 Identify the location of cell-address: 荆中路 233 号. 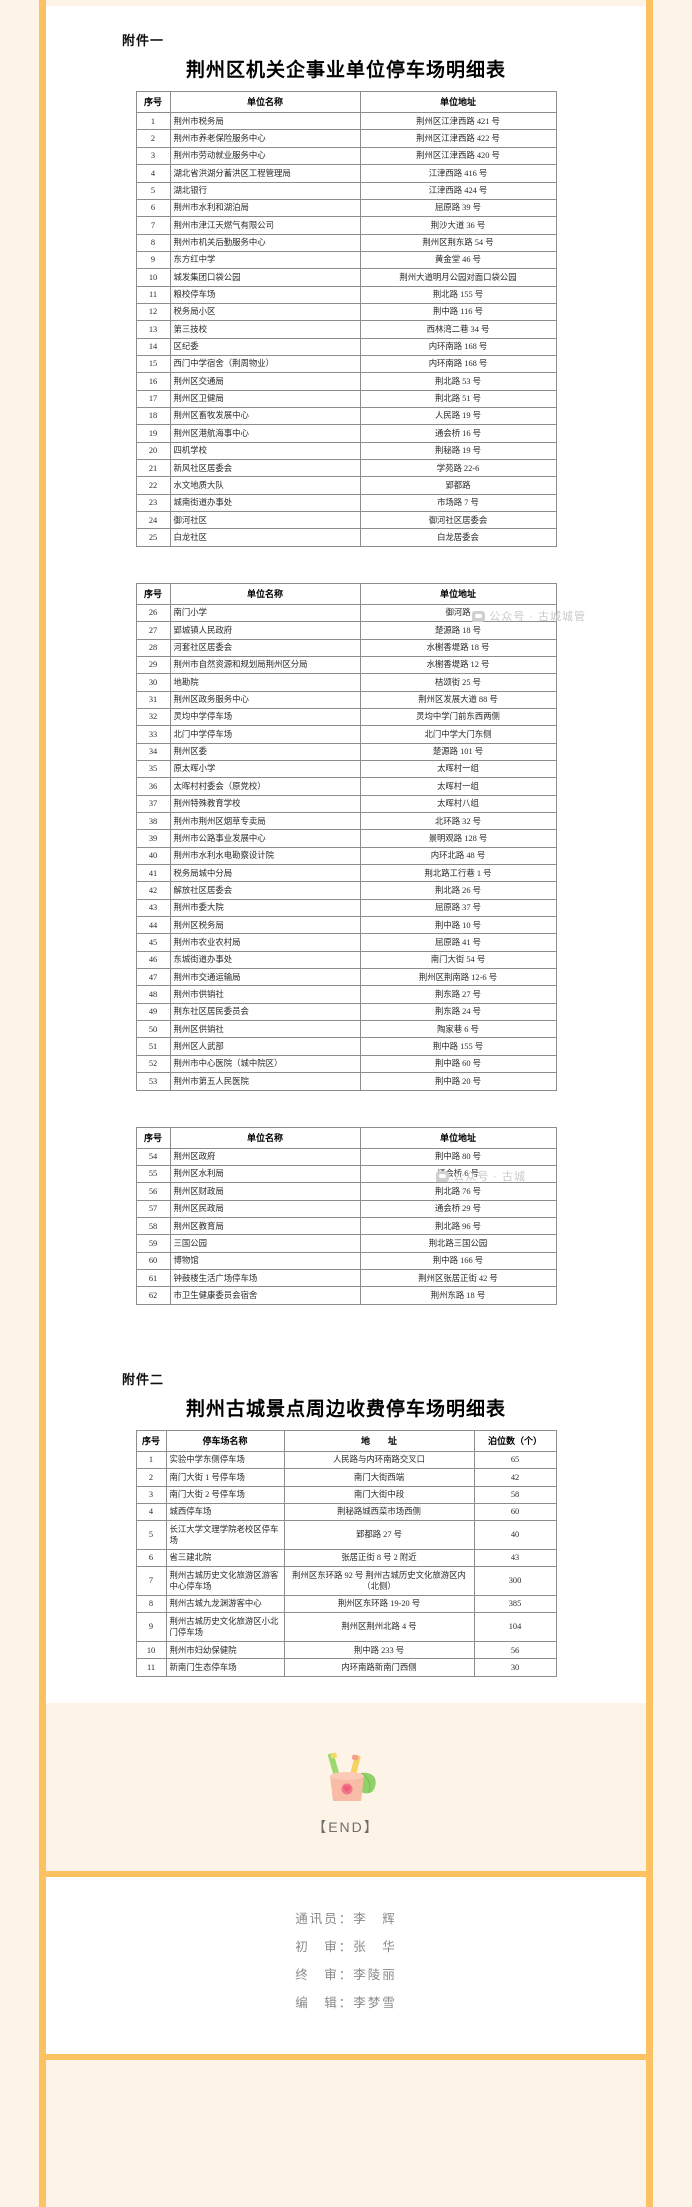
(379, 1650).